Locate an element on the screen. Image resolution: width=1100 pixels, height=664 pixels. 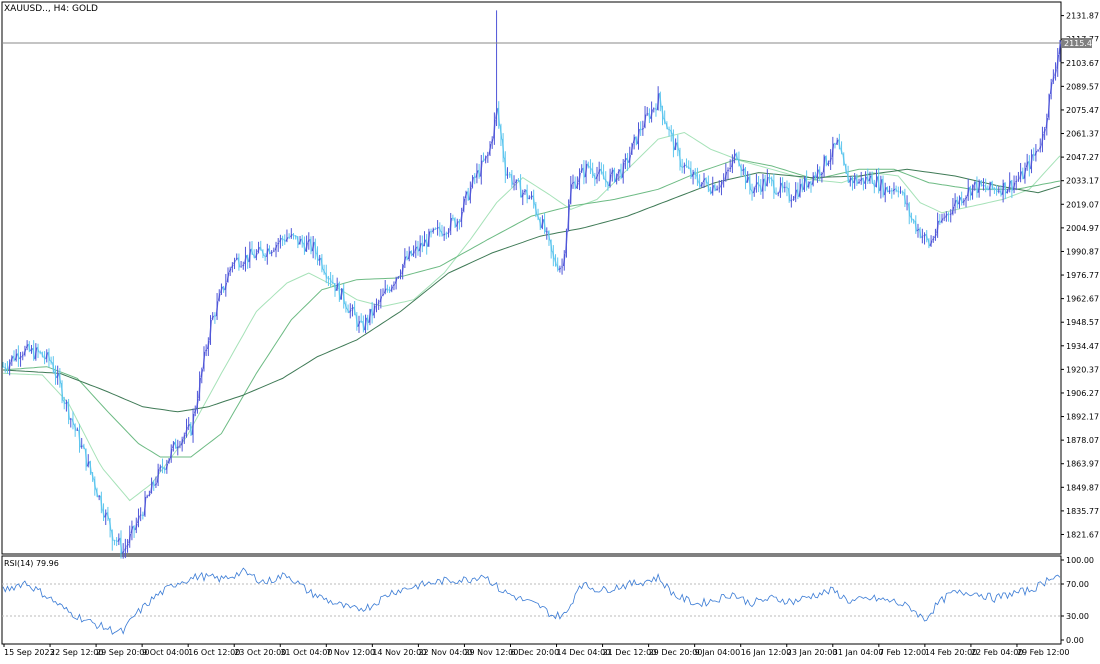
price-tick-label: 2019.07 is located at coordinates (1082, 204).